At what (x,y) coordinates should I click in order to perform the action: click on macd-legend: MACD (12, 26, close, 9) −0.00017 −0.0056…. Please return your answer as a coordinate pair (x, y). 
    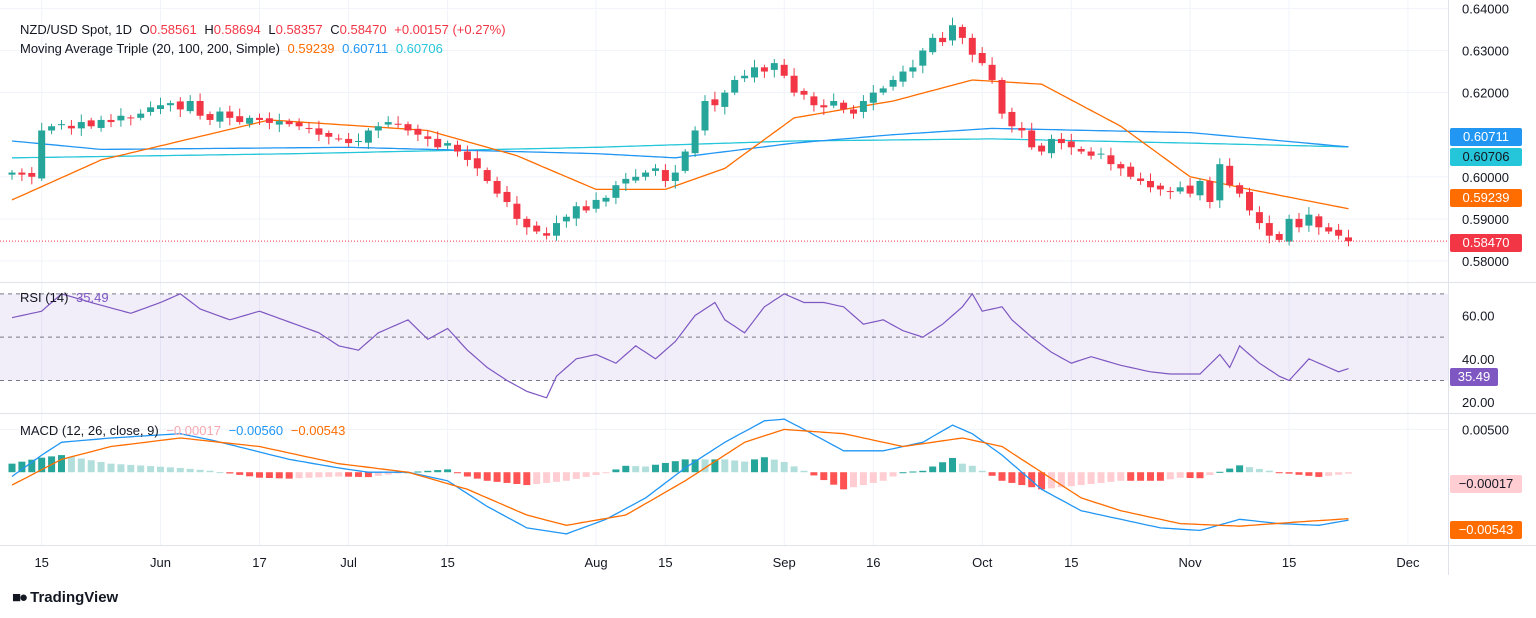
    Looking at the image, I should click on (184, 430).